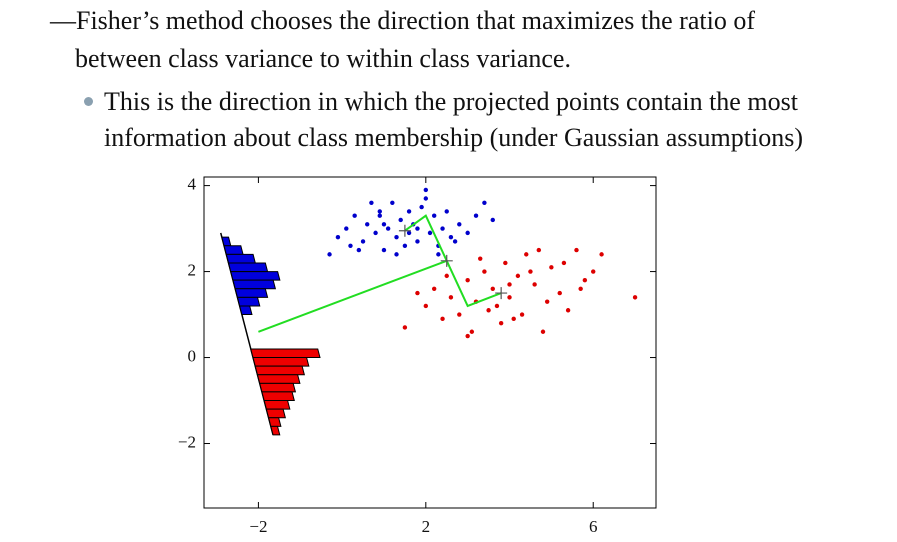 This screenshot has height=542, width=897. Describe the element at coordinates (353, 296) in the screenshot. I see `projection-line` at that location.